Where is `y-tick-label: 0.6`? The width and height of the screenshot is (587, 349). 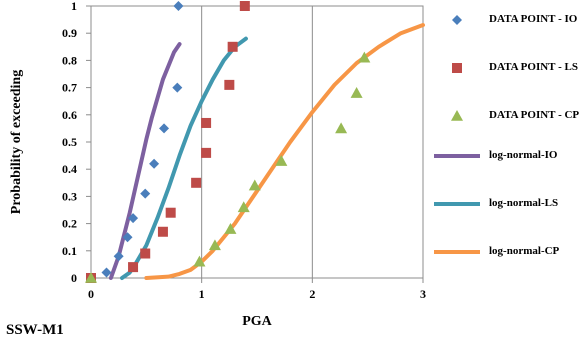
y-tick-label: 0.6 is located at coordinates (69, 115).